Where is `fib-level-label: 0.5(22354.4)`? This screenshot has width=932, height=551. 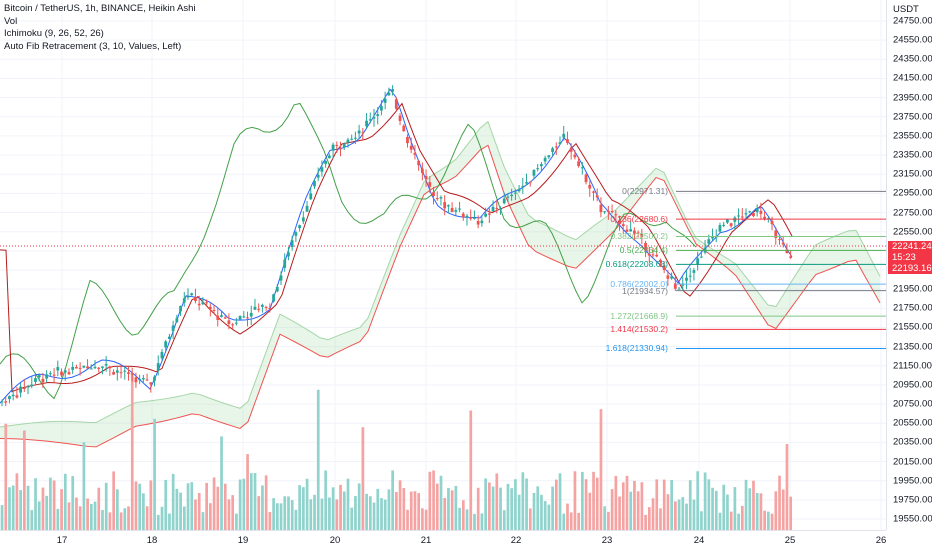
fib-level-label: 0.5(22354.4) is located at coordinates (643, 250).